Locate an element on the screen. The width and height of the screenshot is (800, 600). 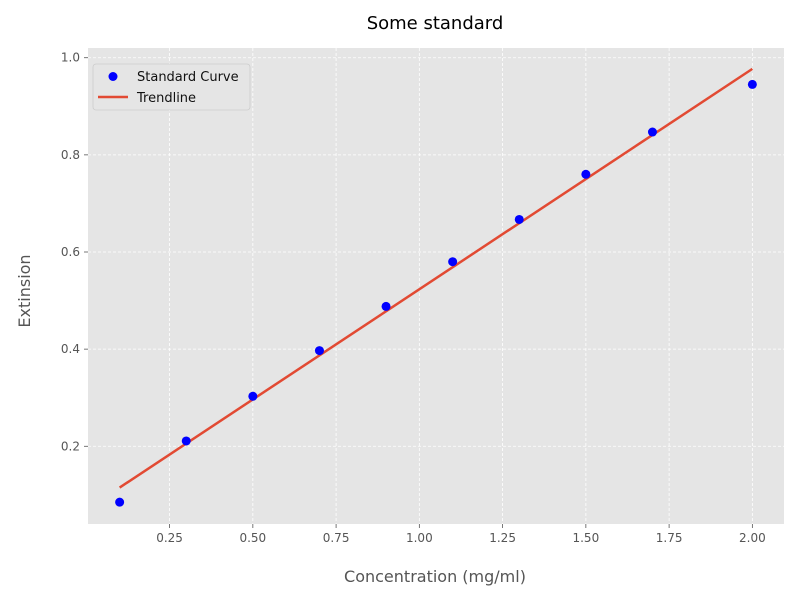
legend-box is located at coordinates (171, 87).